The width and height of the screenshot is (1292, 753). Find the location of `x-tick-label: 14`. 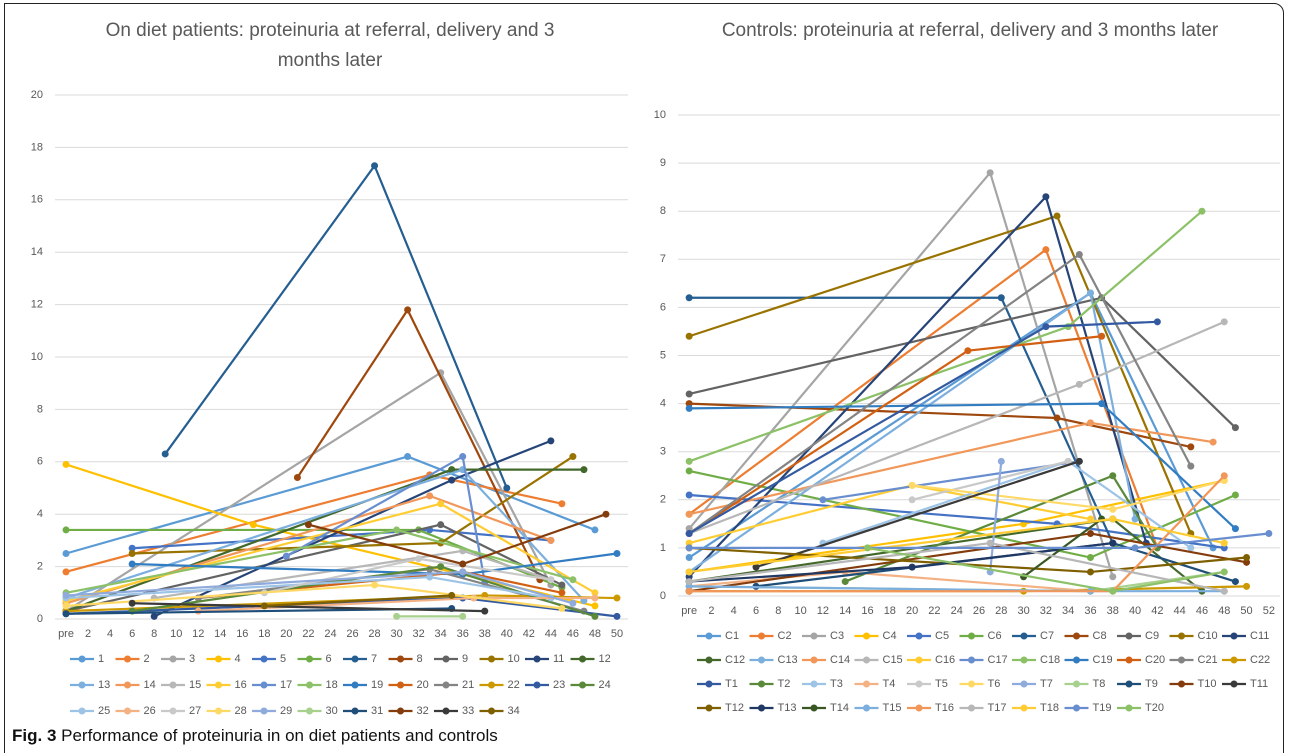

x-tick-label: 14 is located at coordinates (845, 611).